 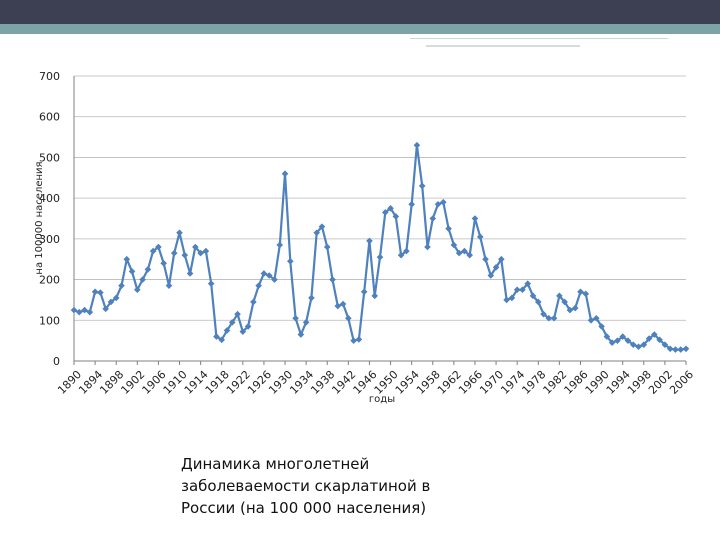 What do you see at coordinates (49, 117) in the screenshot?
I see `y-tick-label: 600` at bounding box center [49, 117].